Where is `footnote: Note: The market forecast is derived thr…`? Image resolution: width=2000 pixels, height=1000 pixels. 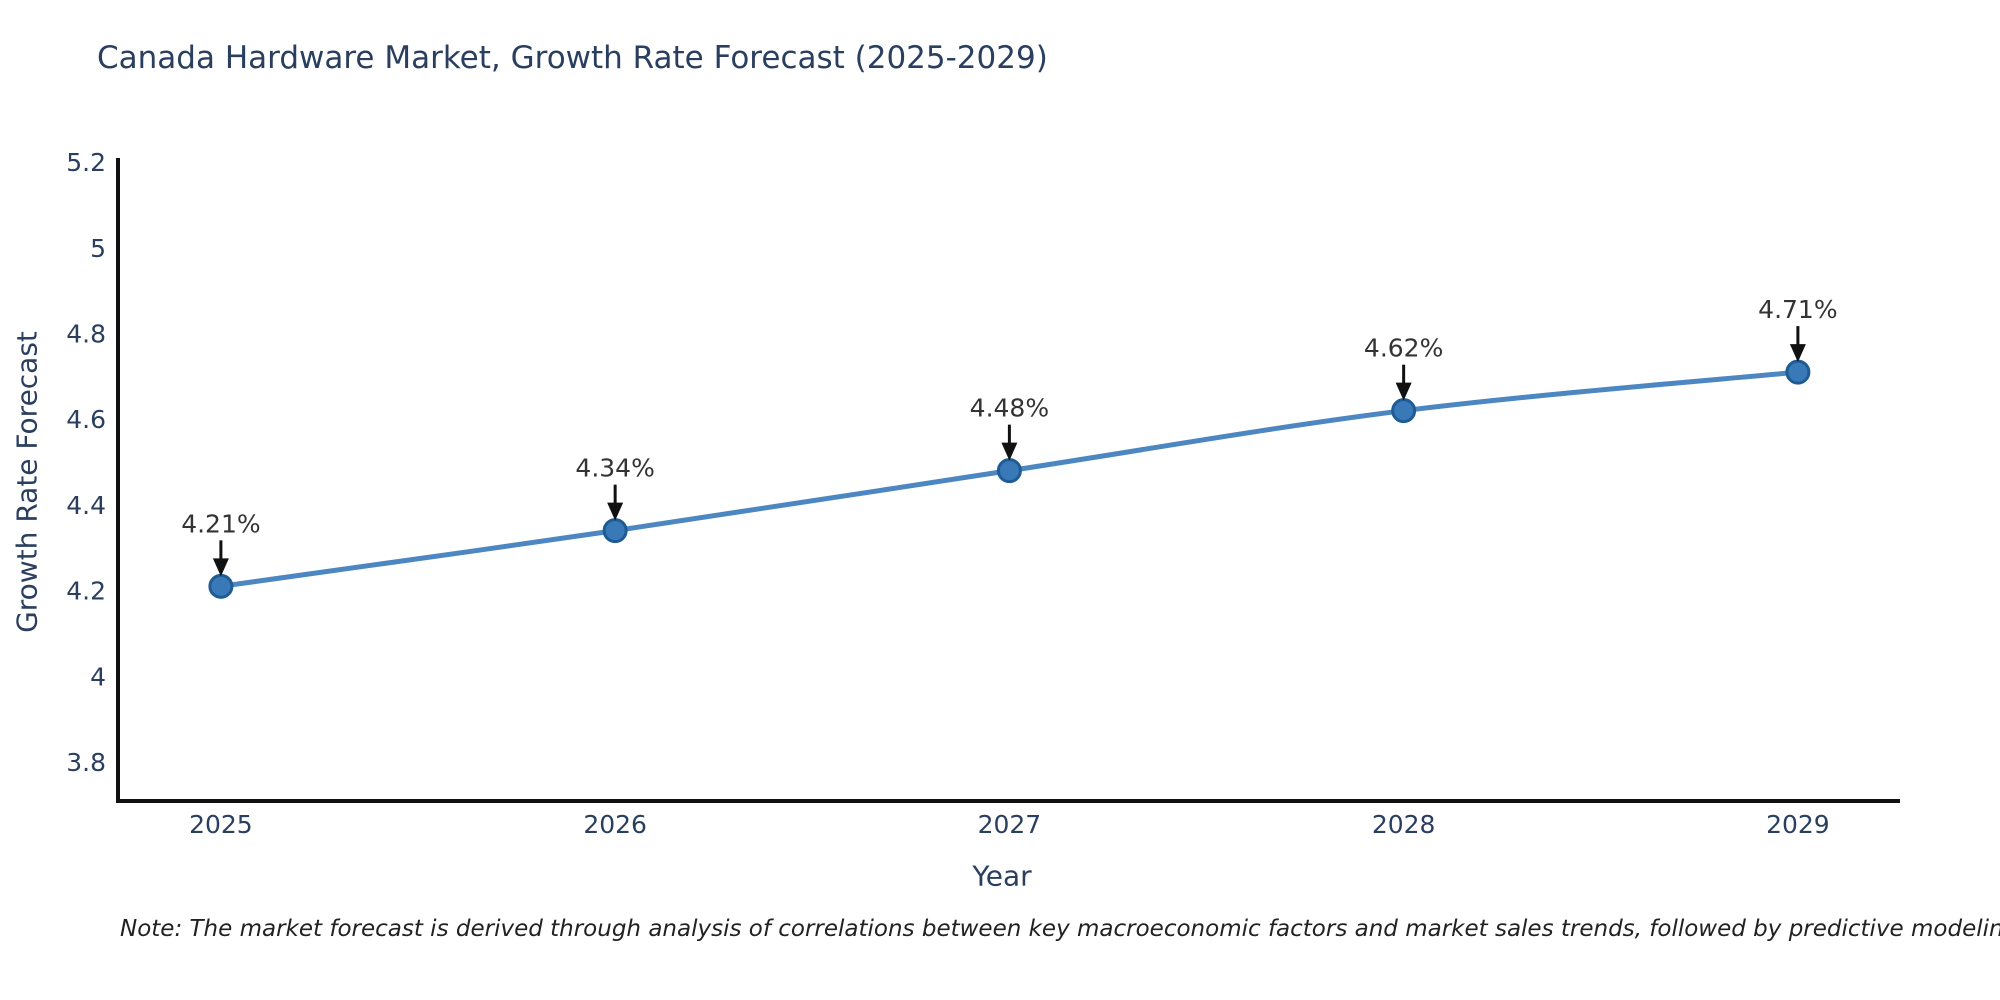
footnote: Note: The market forecast is derived thr… is located at coordinates (1060, 929).